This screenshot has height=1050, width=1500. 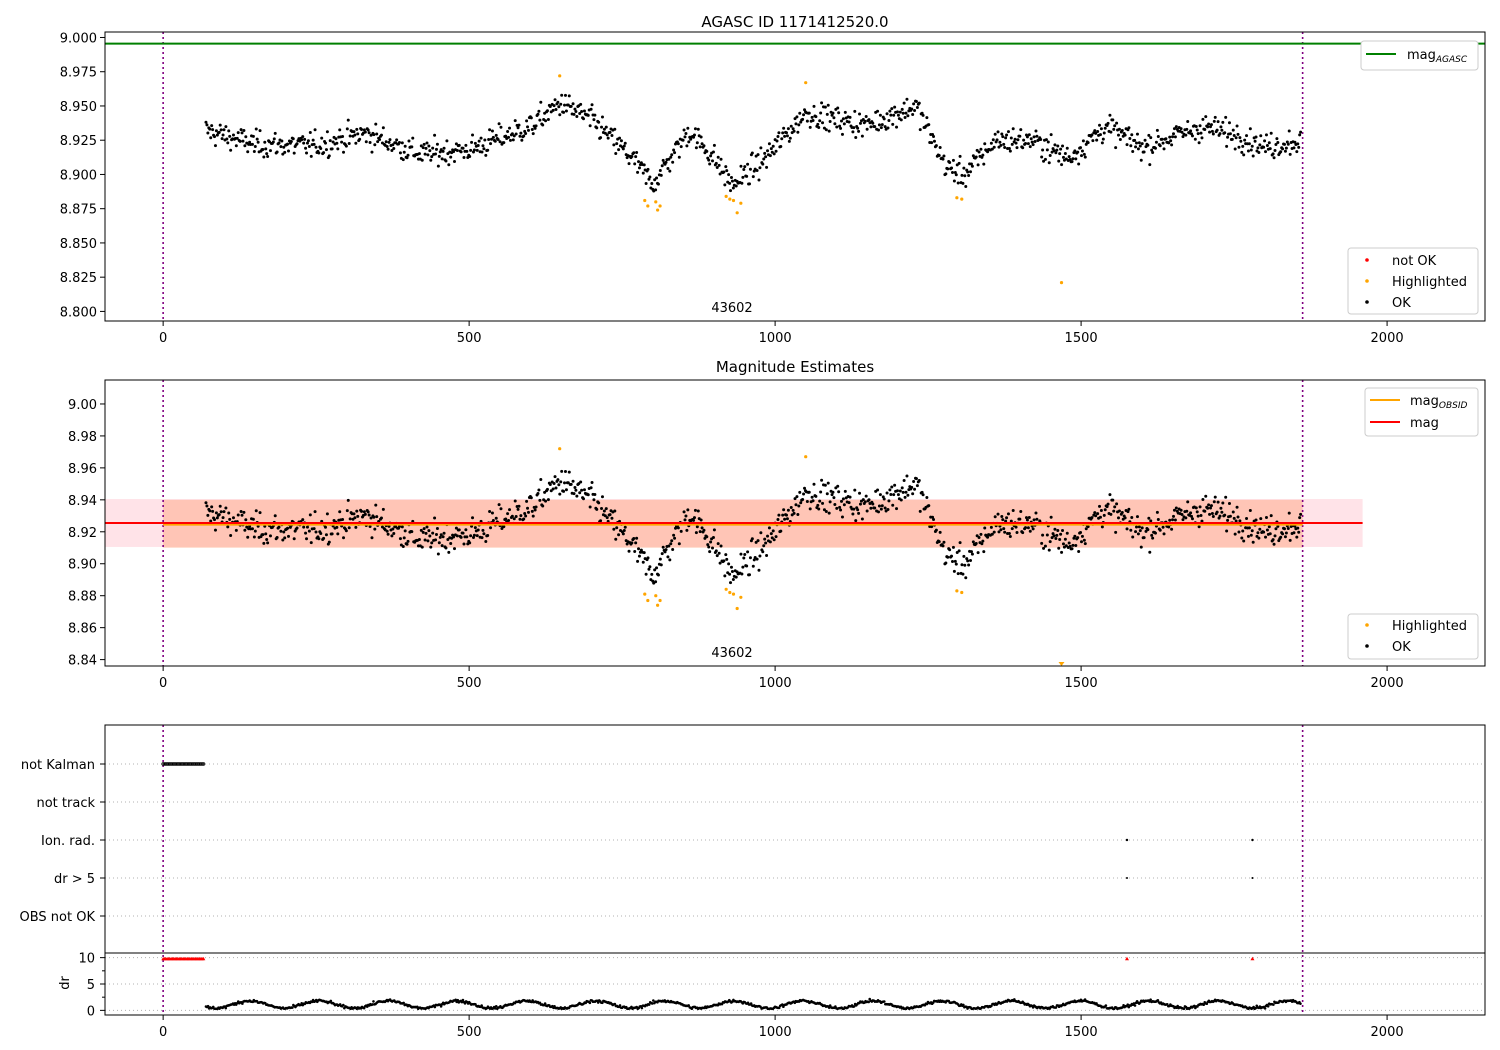 What do you see at coordinates (1367, 625) in the screenshot?
I see `legend-marker` at bounding box center [1367, 625].